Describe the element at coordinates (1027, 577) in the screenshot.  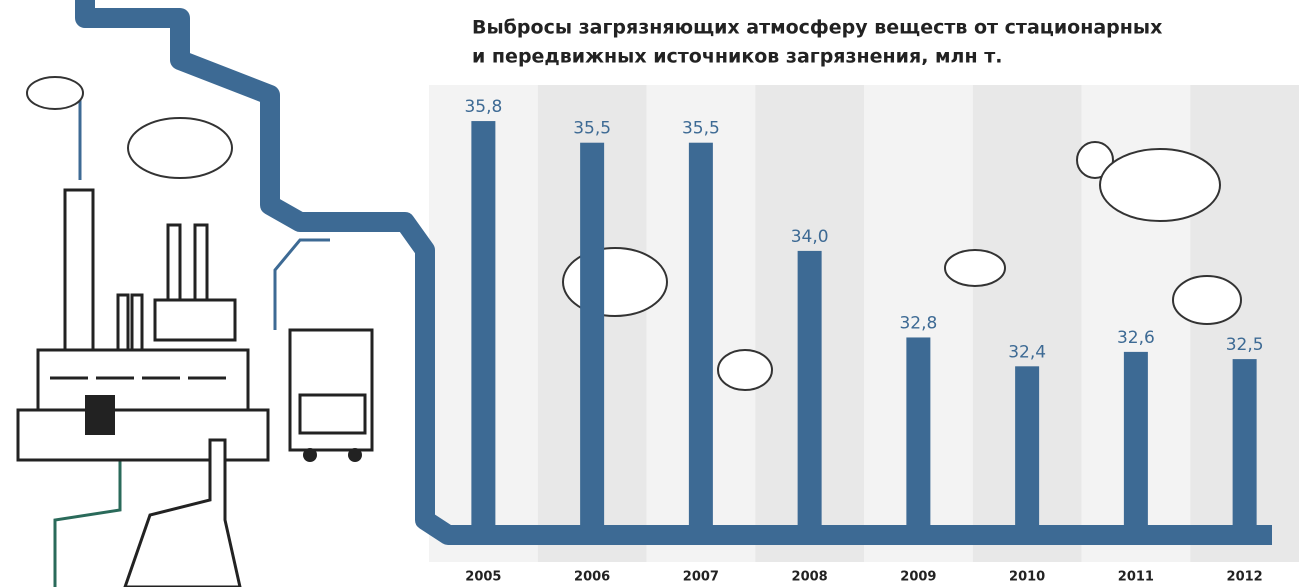
I see `x-tick-label: 2010` at that location.